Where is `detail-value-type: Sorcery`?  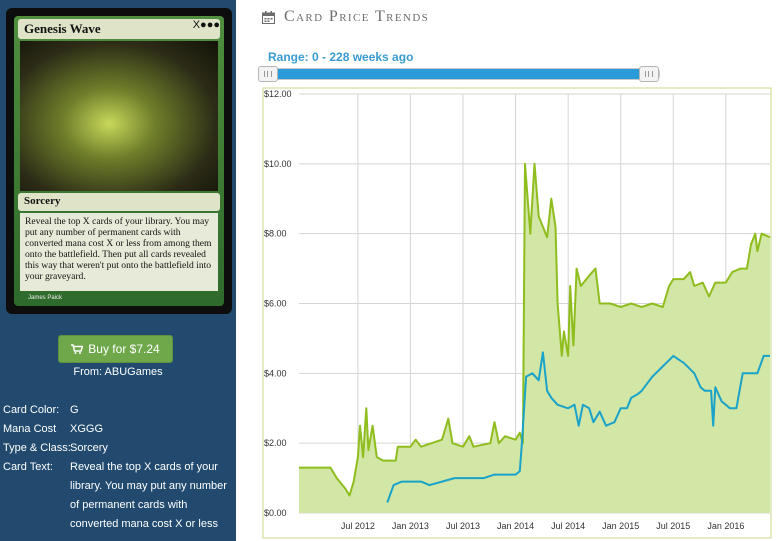 detail-value-type: Sorcery is located at coordinates (89, 448).